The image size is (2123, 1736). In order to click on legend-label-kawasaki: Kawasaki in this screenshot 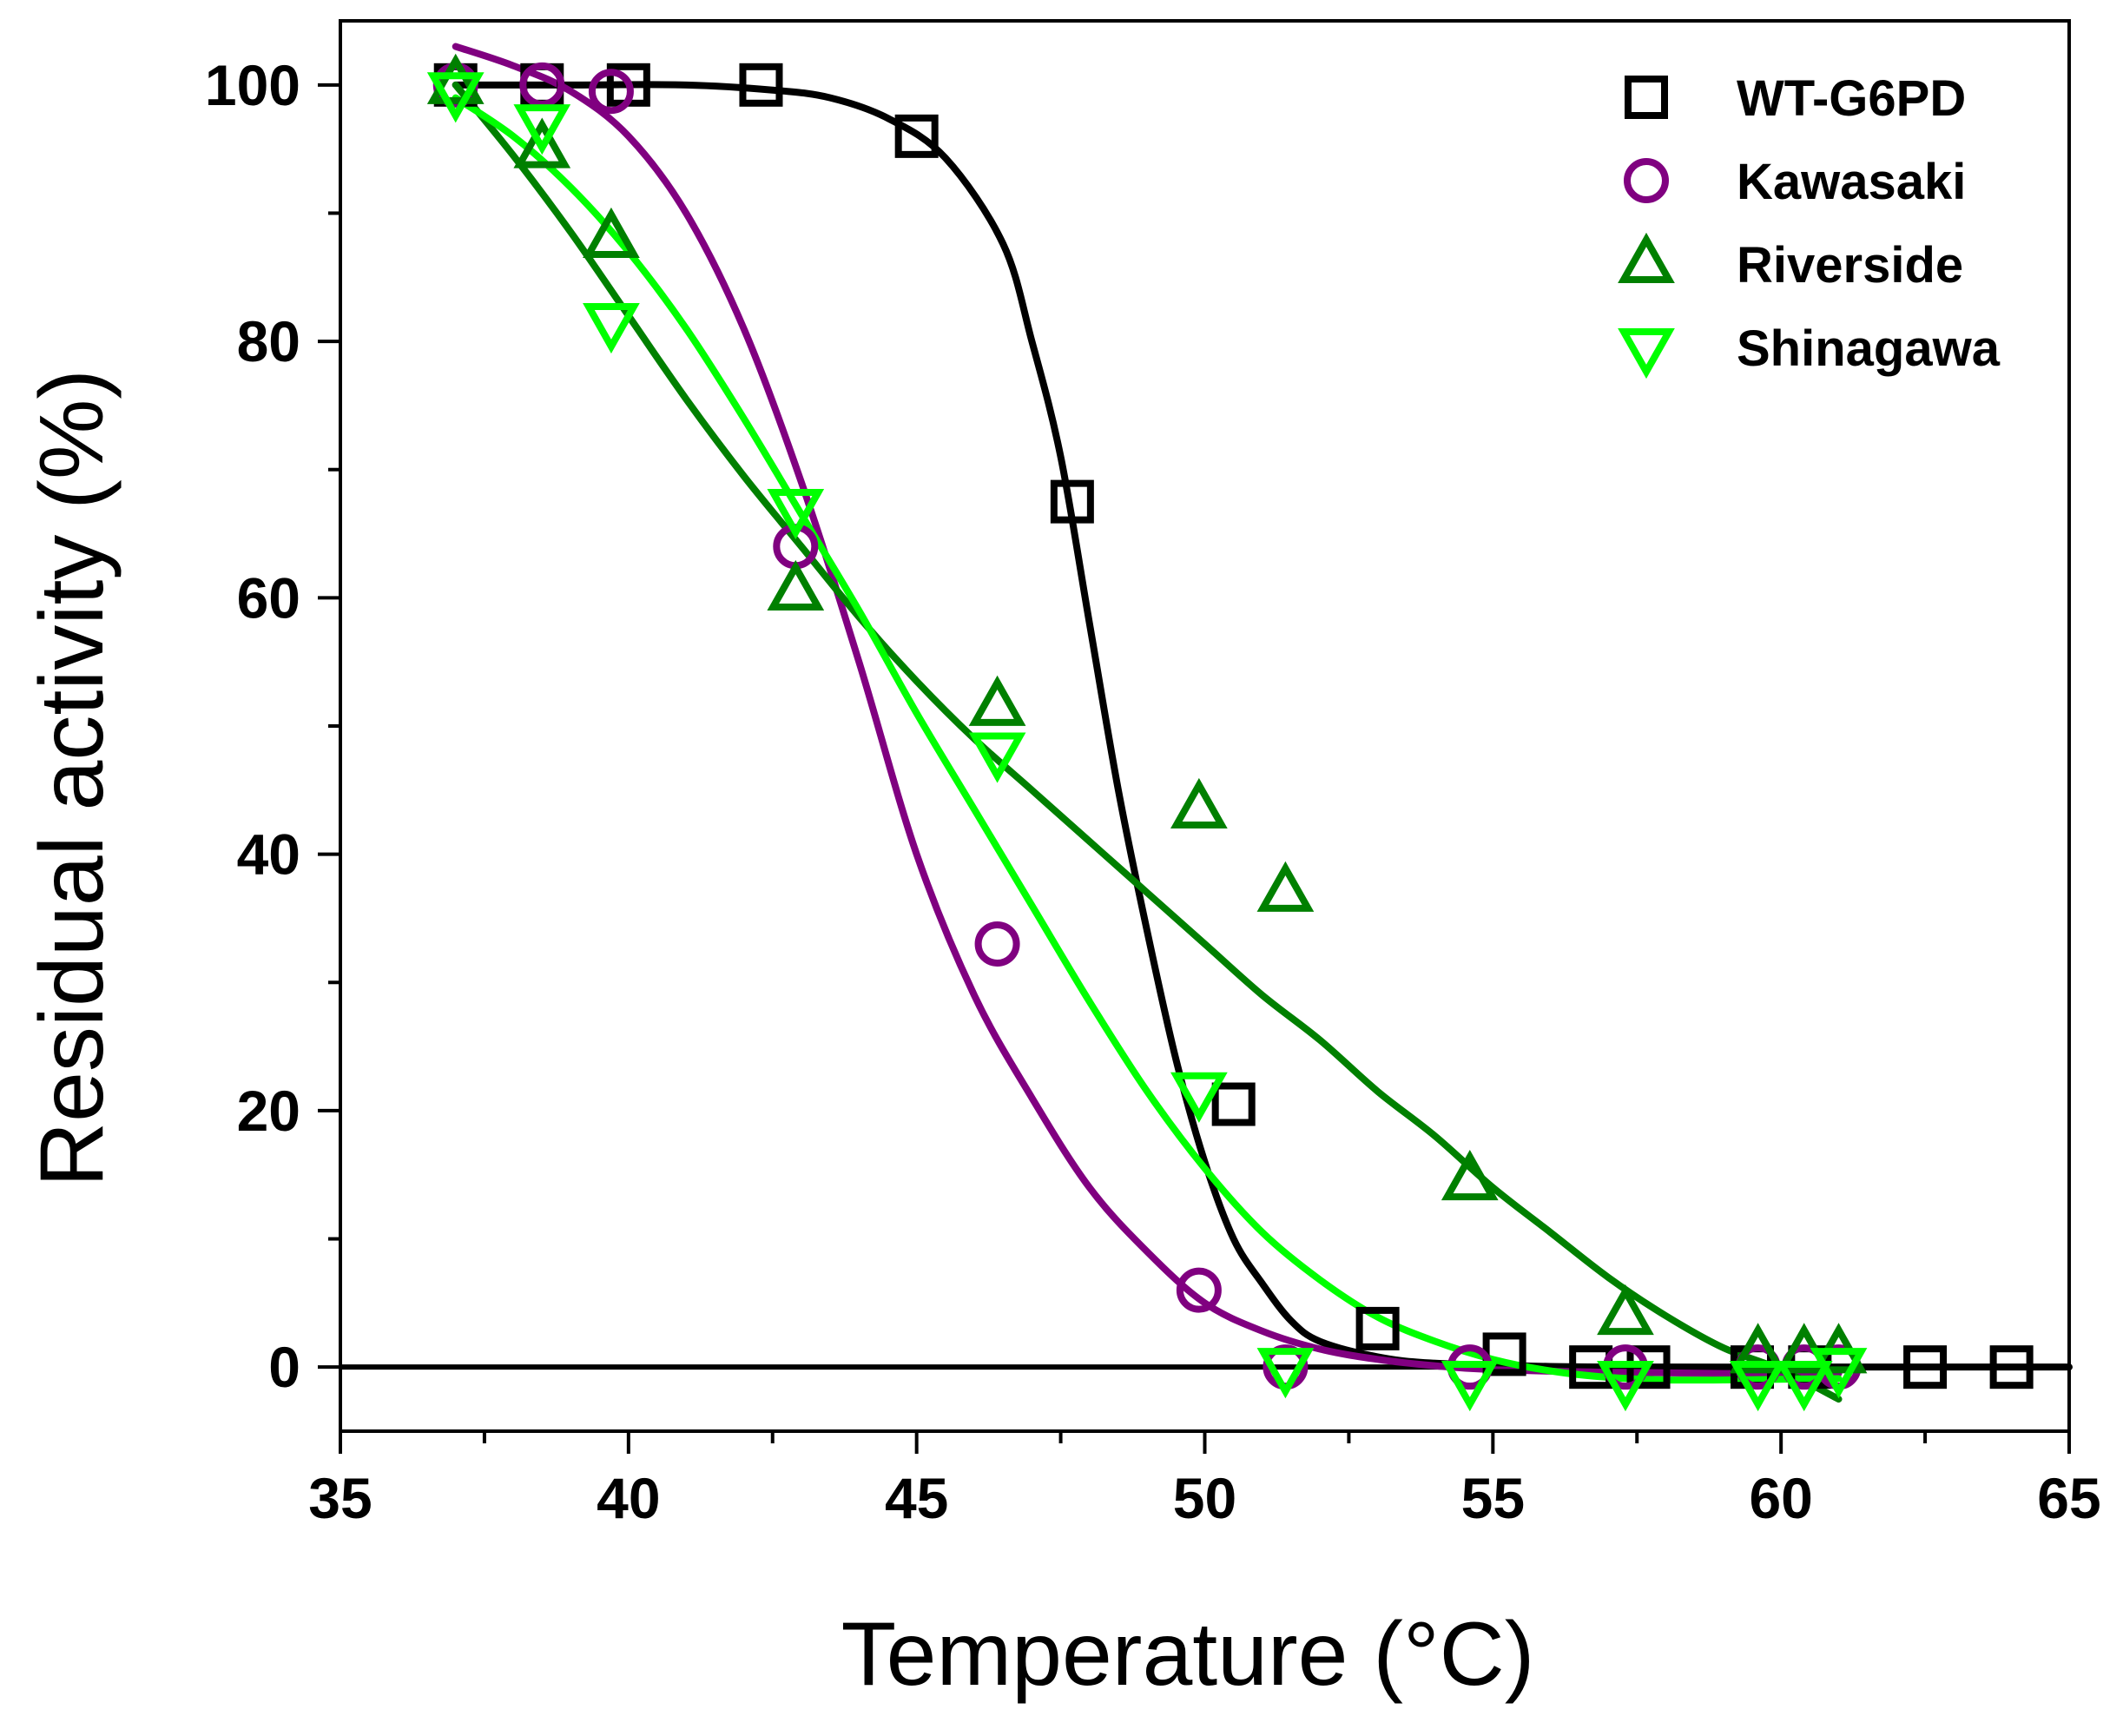, I will do `click(1851, 182)`.